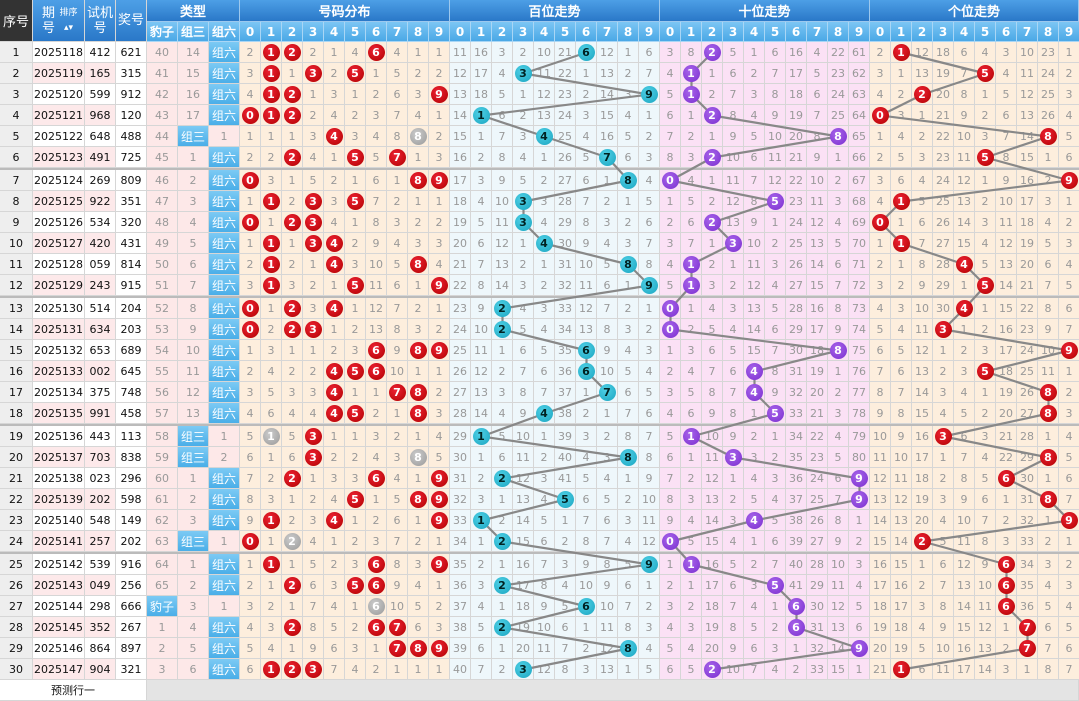 Image resolution: width=1079 pixels, height=701 pixels. I want to click on sort-button: 排序 ▴▾, so click(68, 21).